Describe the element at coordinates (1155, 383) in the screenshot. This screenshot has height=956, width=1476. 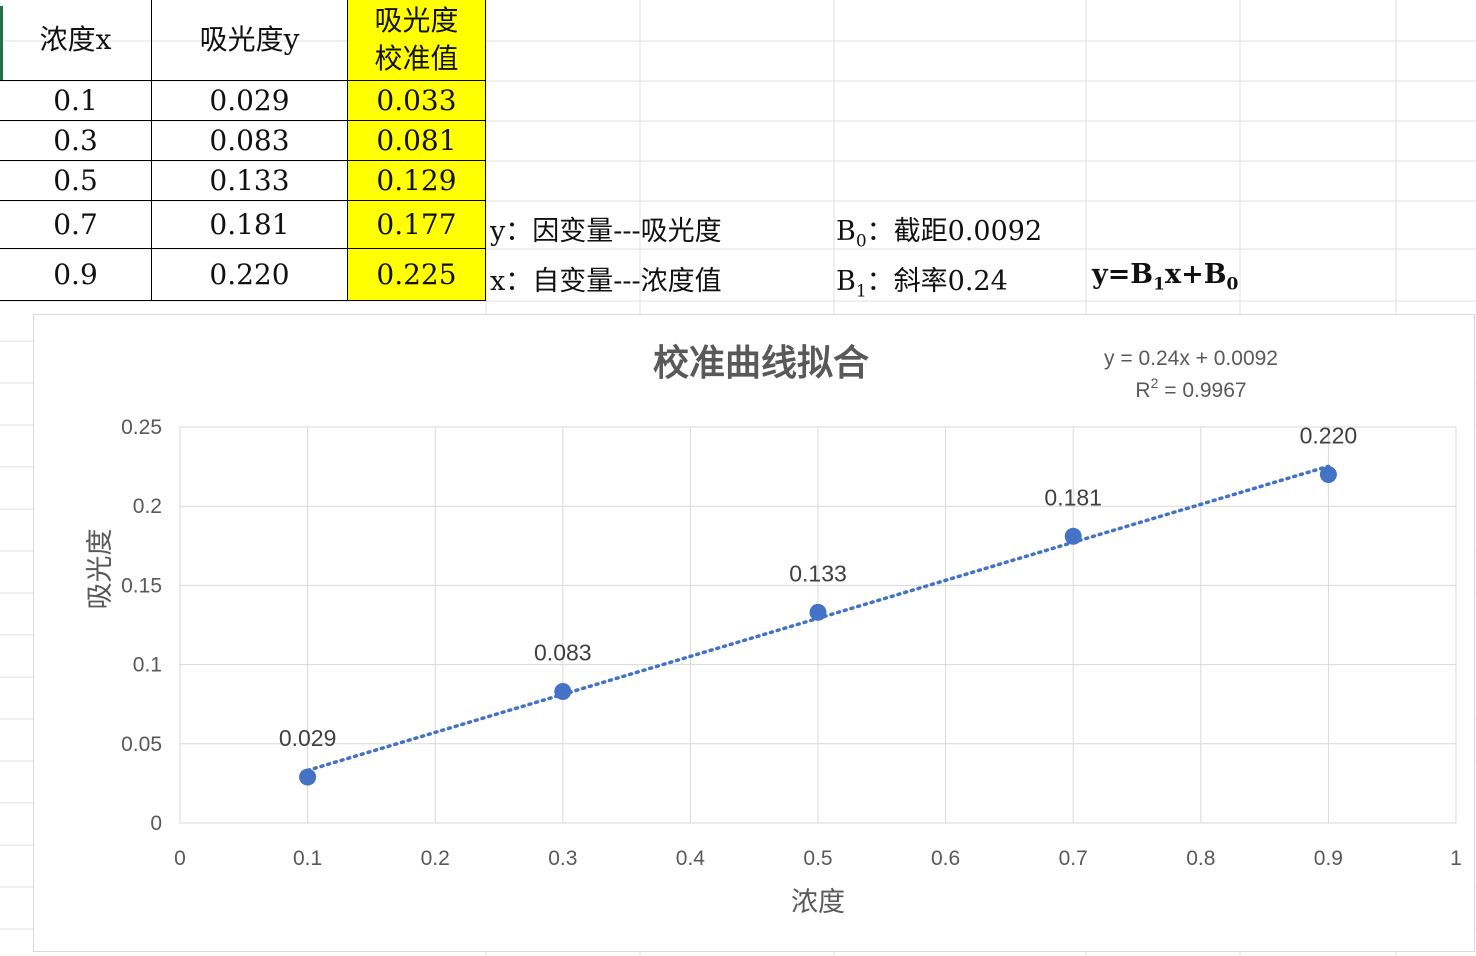
I see `r-squared-superscript: 2` at that location.